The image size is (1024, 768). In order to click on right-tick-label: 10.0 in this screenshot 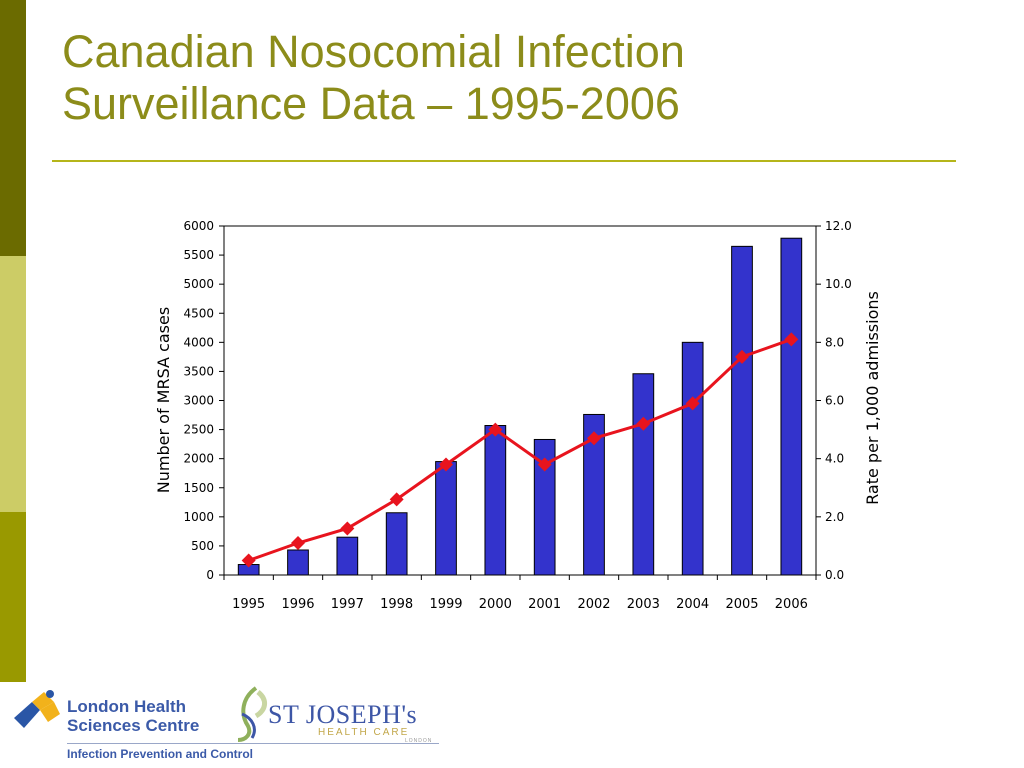, I will do `click(838, 284)`.